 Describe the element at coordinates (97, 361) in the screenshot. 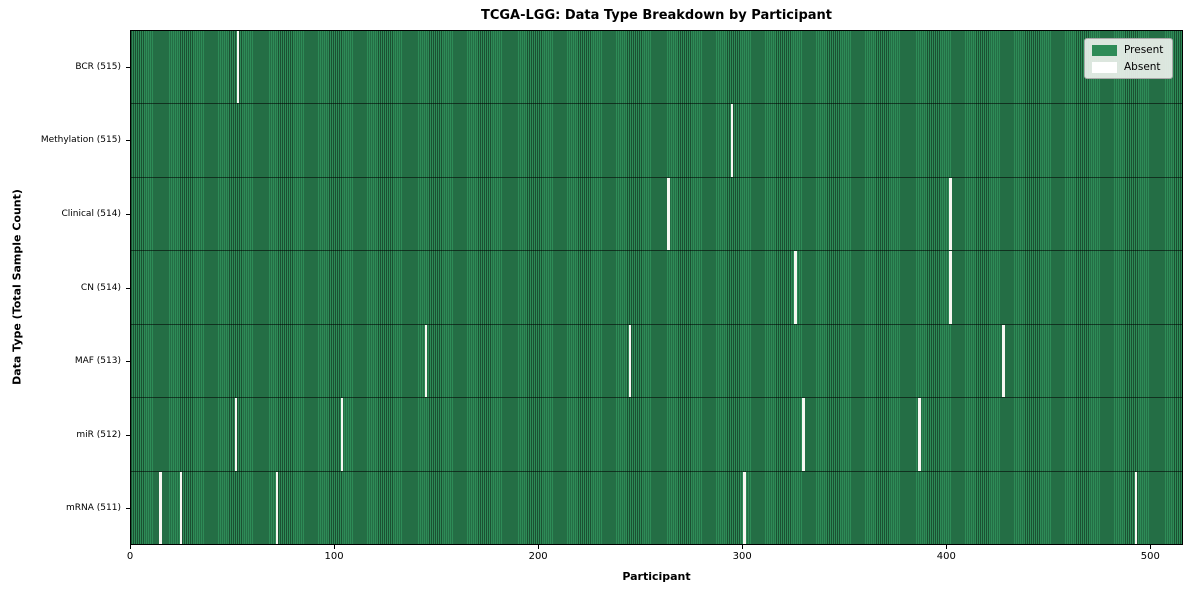

I see `y-tick-label: MAF (513)` at that location.